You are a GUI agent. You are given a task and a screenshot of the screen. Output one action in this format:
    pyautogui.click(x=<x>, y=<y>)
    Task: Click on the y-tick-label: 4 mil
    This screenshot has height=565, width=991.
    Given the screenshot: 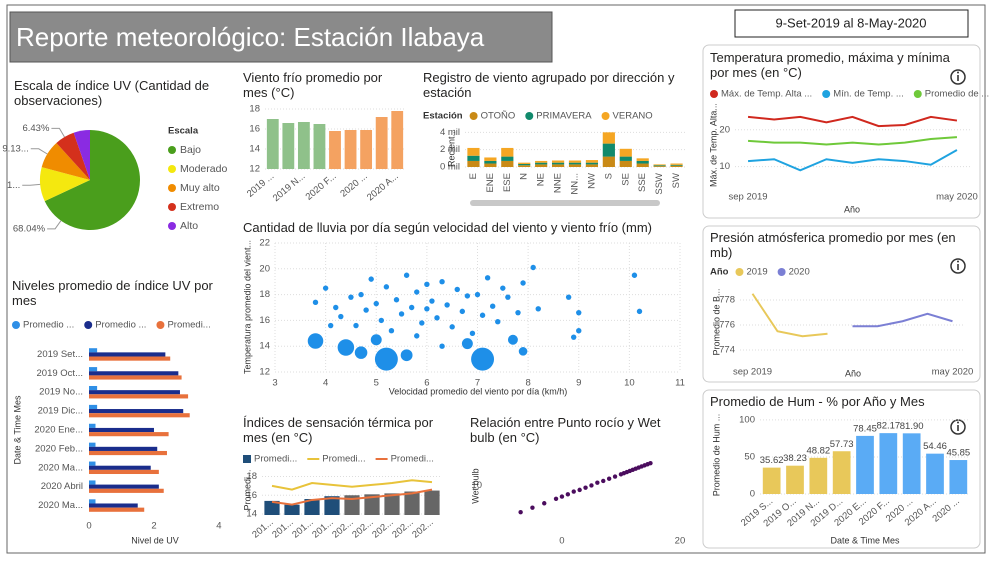 What is the action you would take?
    pyautogui.click(x=450, y=132)
    